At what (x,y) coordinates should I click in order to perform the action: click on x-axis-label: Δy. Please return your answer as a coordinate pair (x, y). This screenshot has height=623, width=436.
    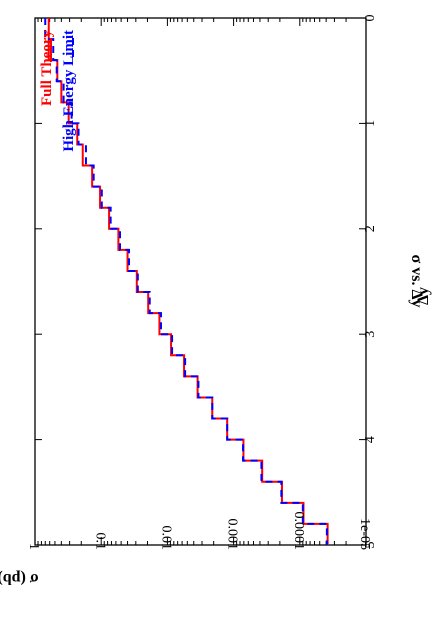
    Looking at the image, I should click on (423, 296).